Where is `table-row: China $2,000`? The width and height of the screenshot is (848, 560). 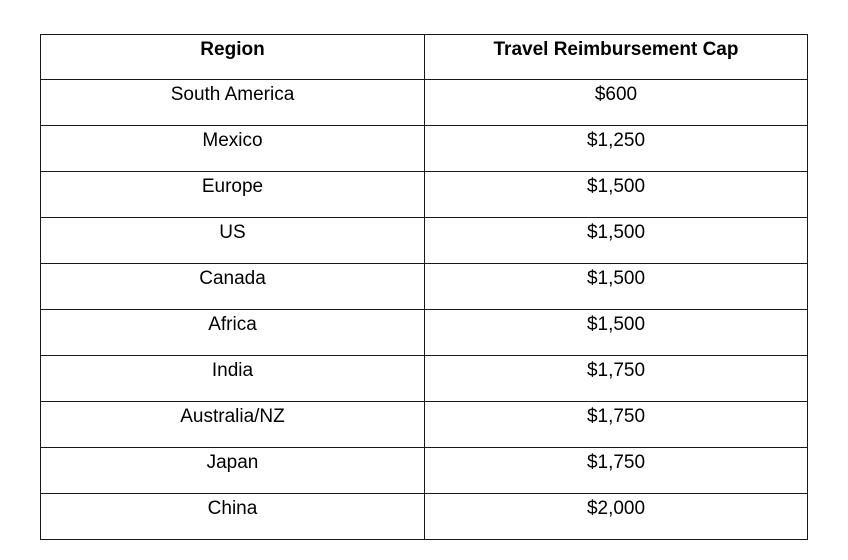
table-row: China $2,000 is located at coordinates (424, 516).